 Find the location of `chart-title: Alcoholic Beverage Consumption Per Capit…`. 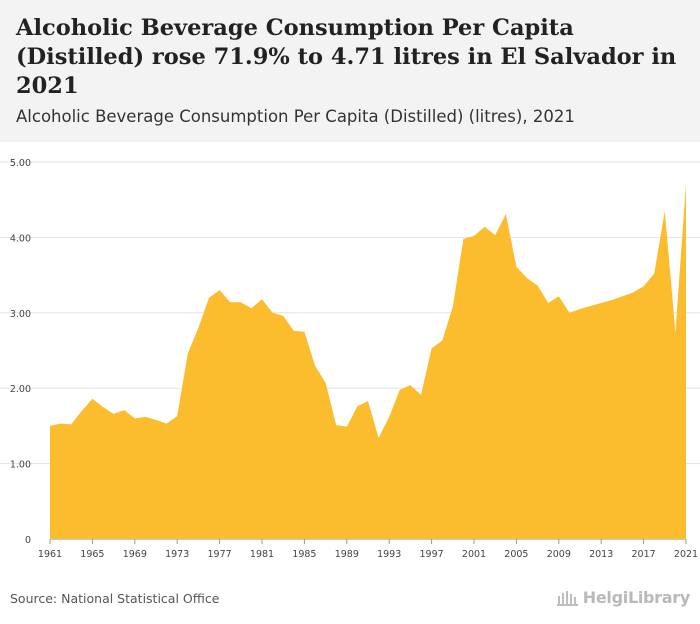

chart-title: Alcoholic Beverage Consumption Per Capit… is located at coordinates (346, 57).